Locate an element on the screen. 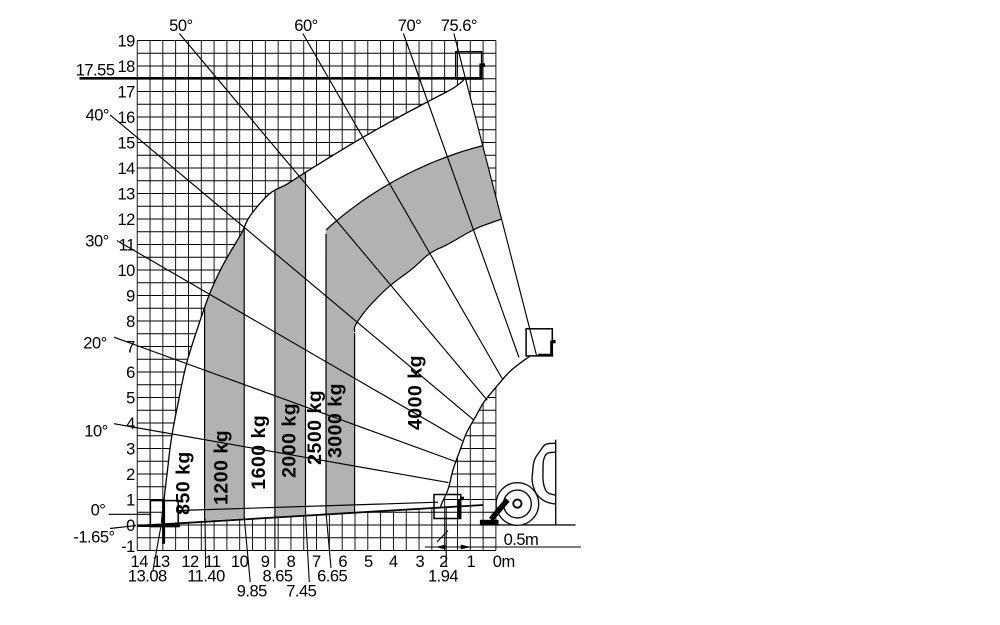  svg-text: 18 is located at coordinates (126, 67).